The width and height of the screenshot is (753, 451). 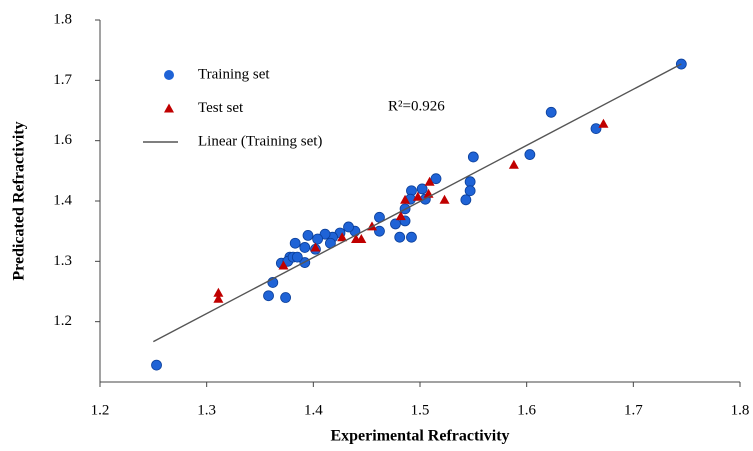 I want to click on y-tick-label: 1.7, so click(x=62, y=80).